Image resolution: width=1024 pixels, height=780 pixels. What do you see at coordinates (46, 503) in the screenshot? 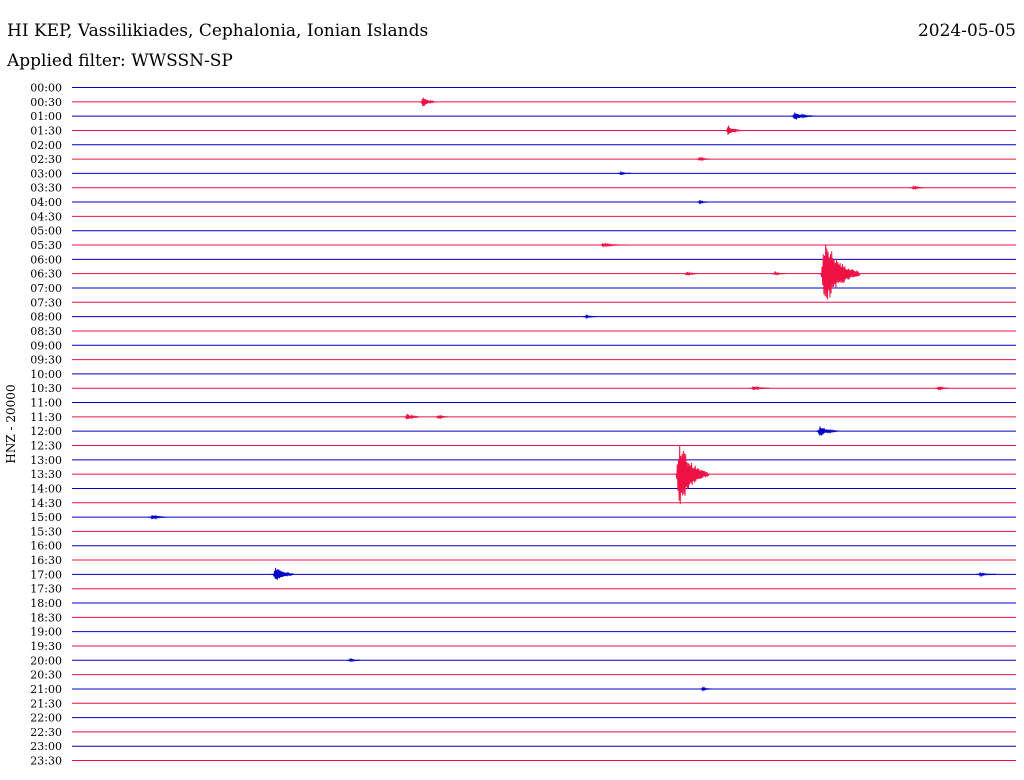
I see `row-time-label: 14:30` at bounding box center [46, 503].